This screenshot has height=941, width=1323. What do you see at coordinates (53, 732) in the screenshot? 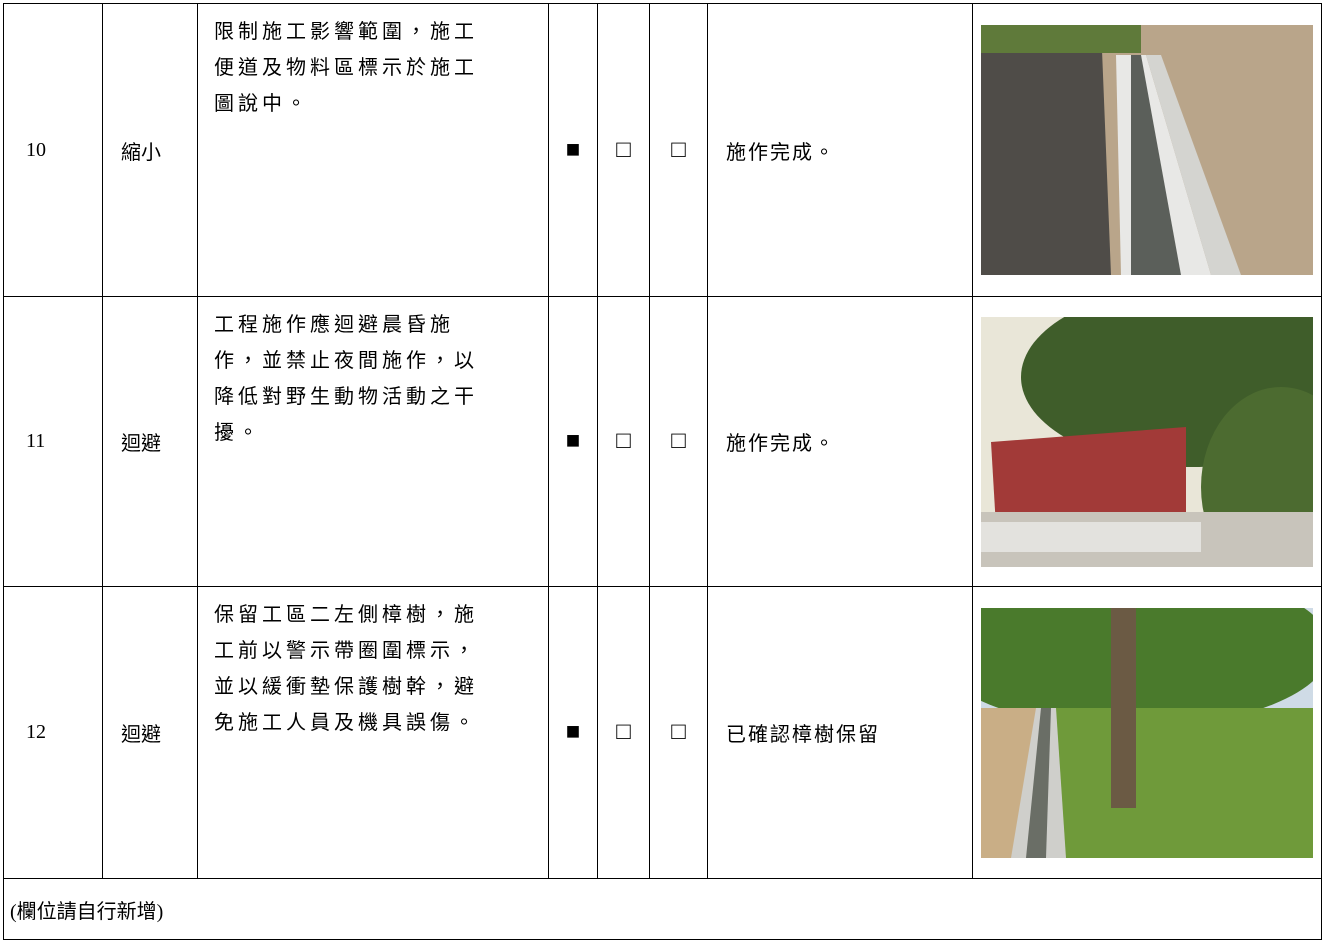
I see `row-number: 12` at bounding box center [53, 732].